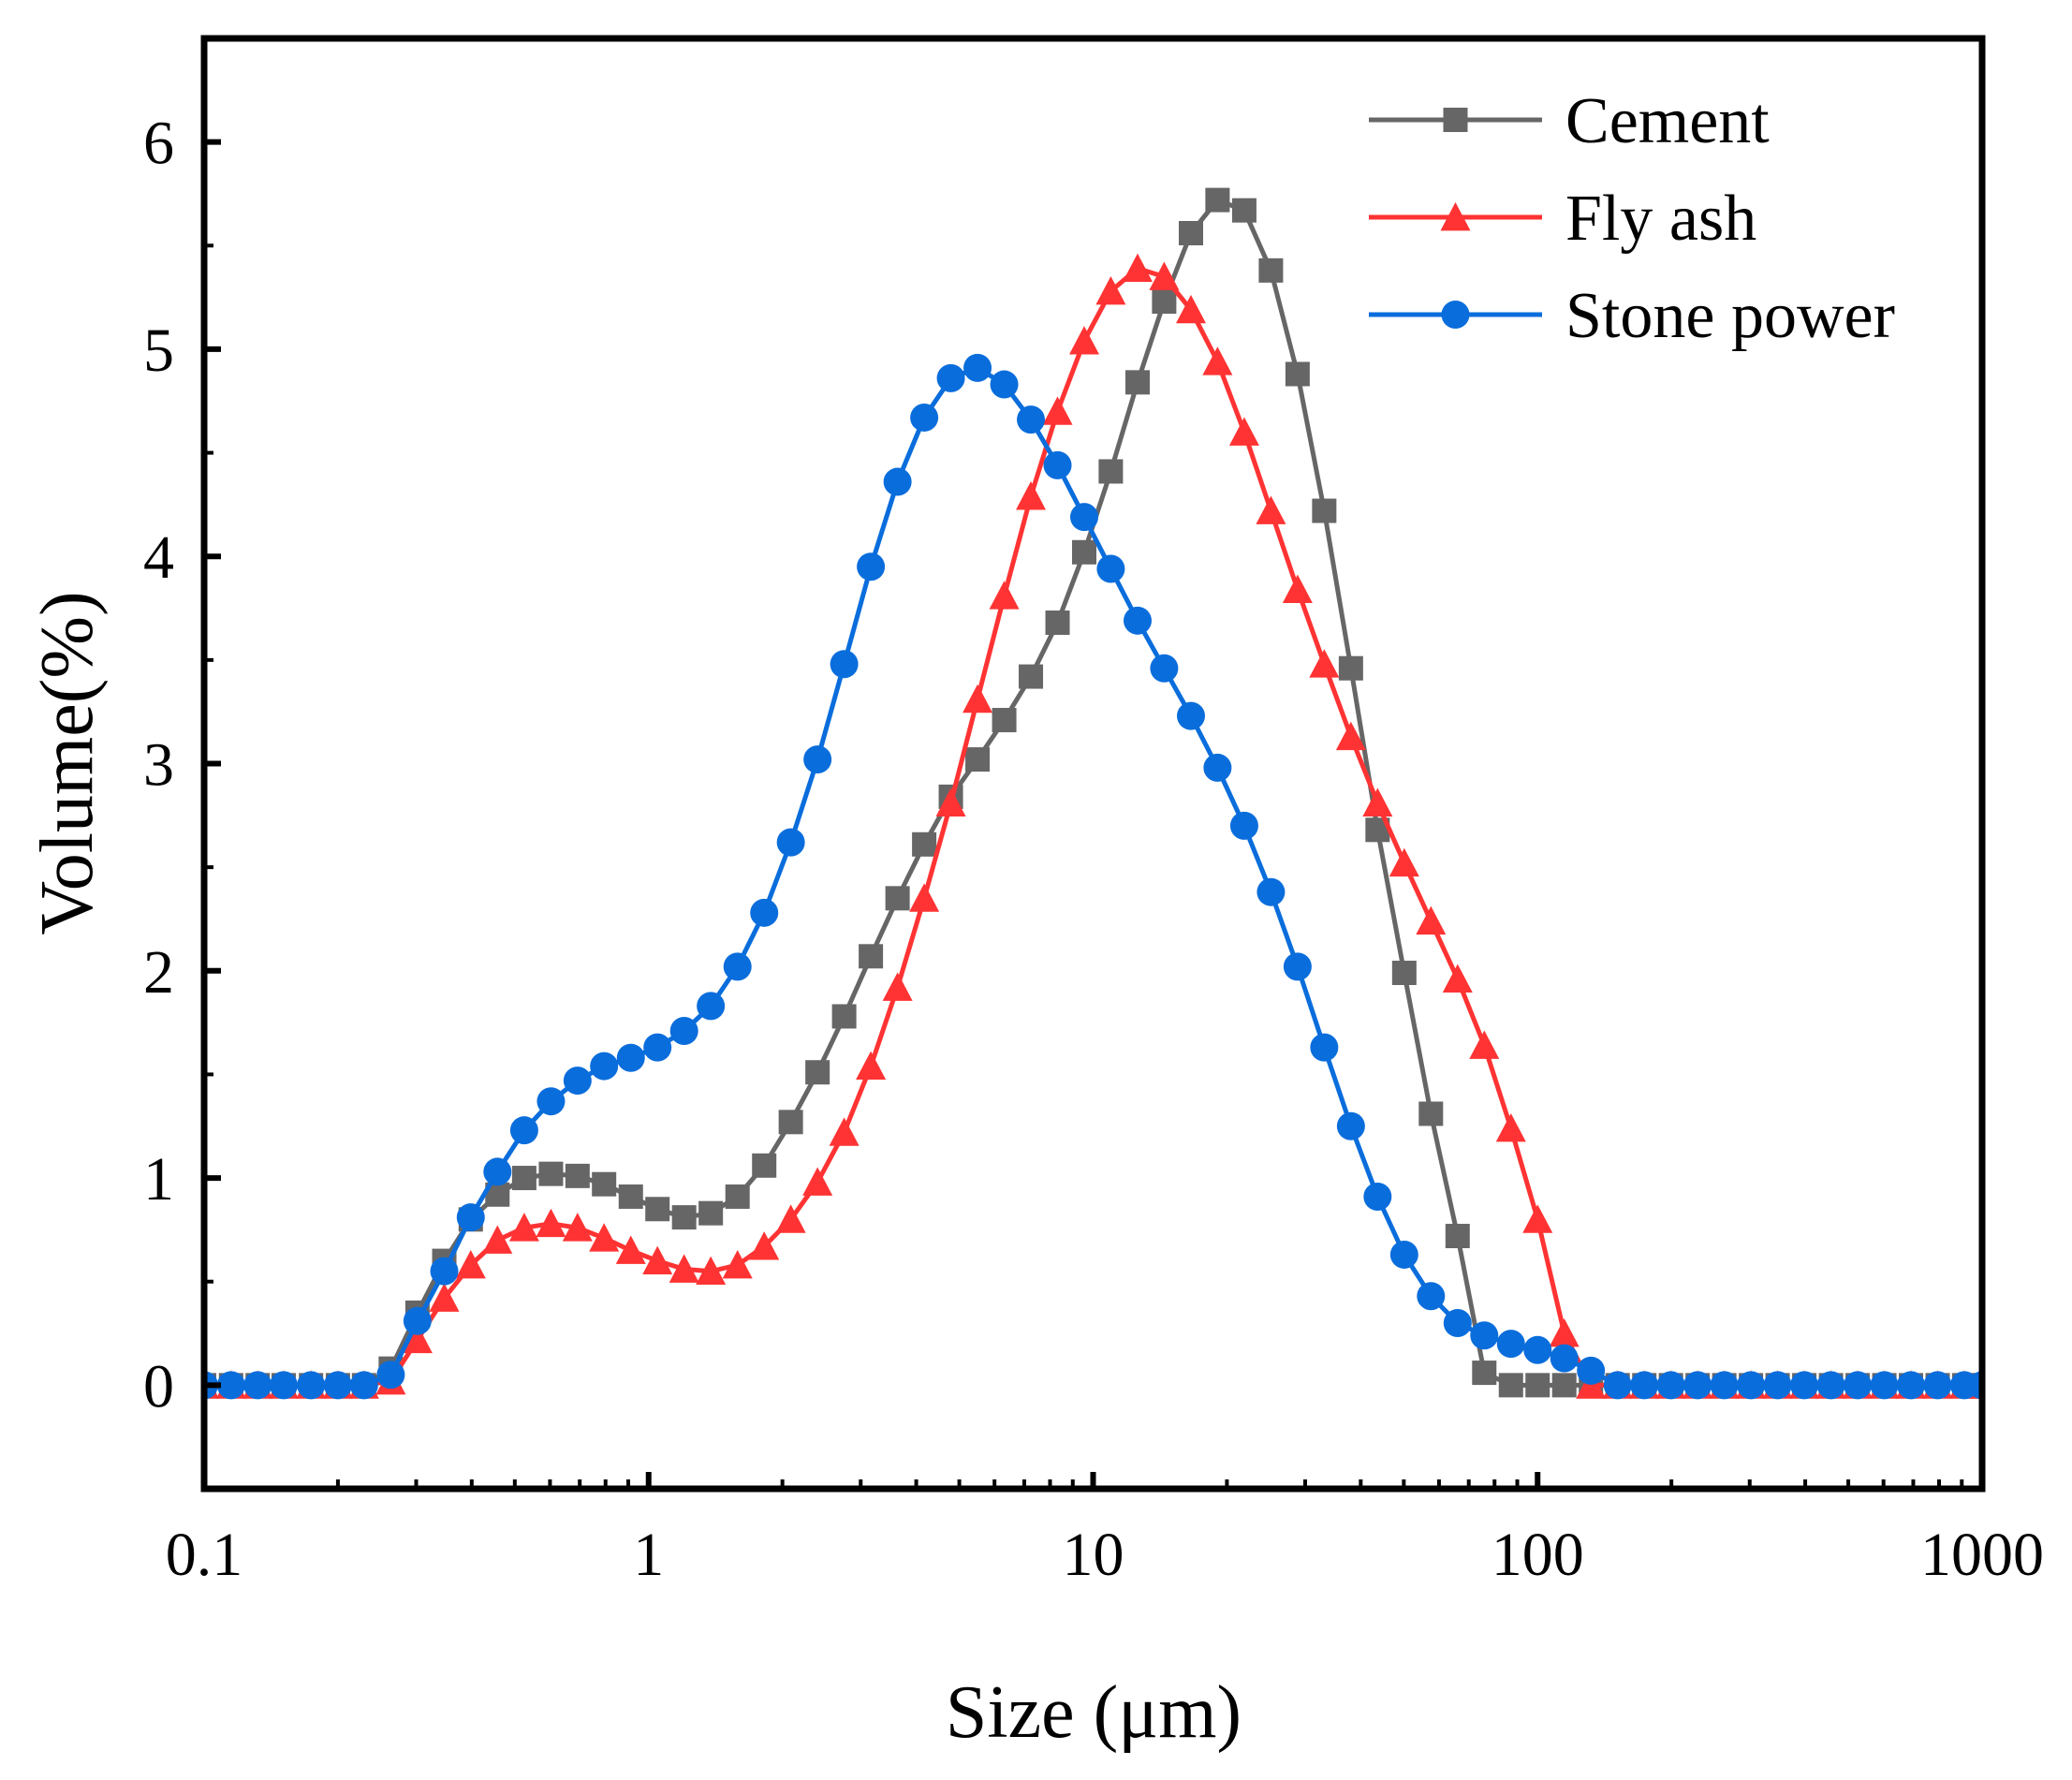 Image resolution: width=2072 pixels, height=1780 pixels. I want to click on x-tick-label: 100, so click(1538, 1555).